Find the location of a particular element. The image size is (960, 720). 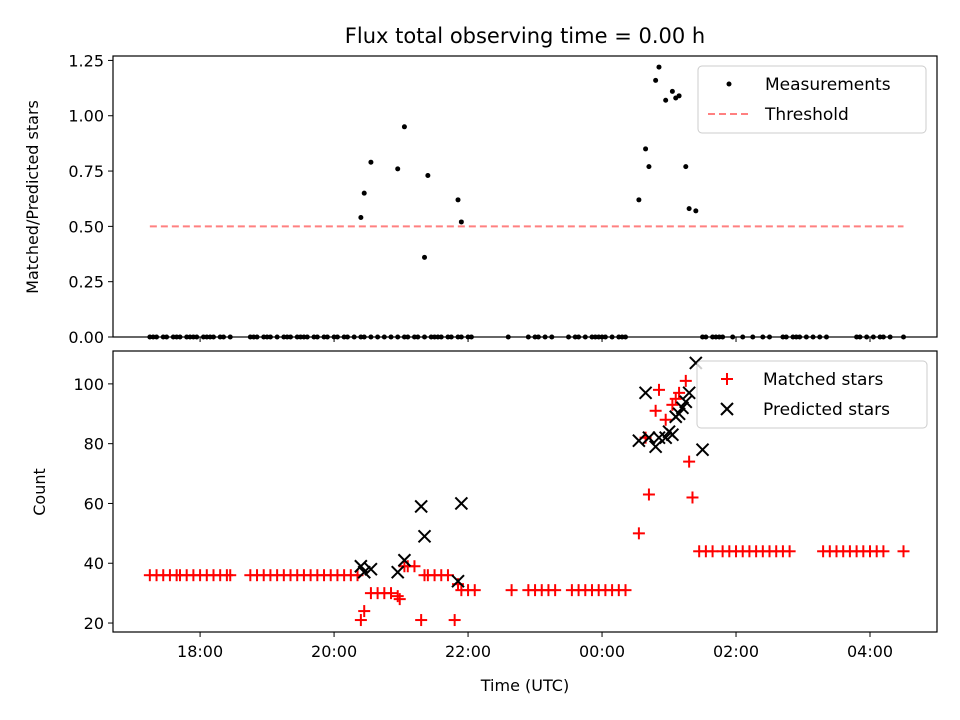

top-legend: Measurements Threshold is located at coordinates (812, 99).